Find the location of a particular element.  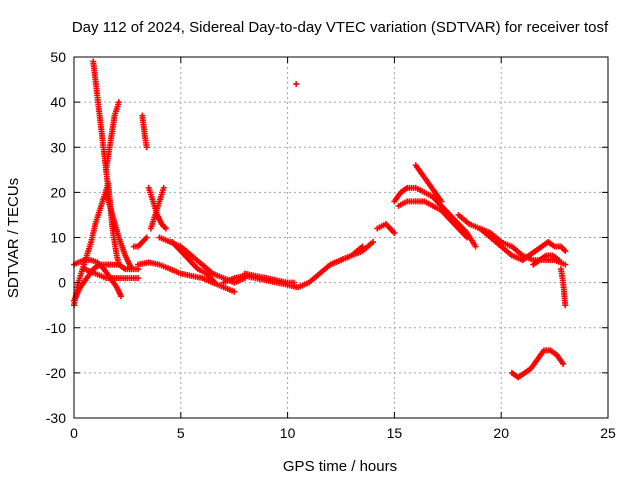

series-arc-g is located at coordinates (111, 274).